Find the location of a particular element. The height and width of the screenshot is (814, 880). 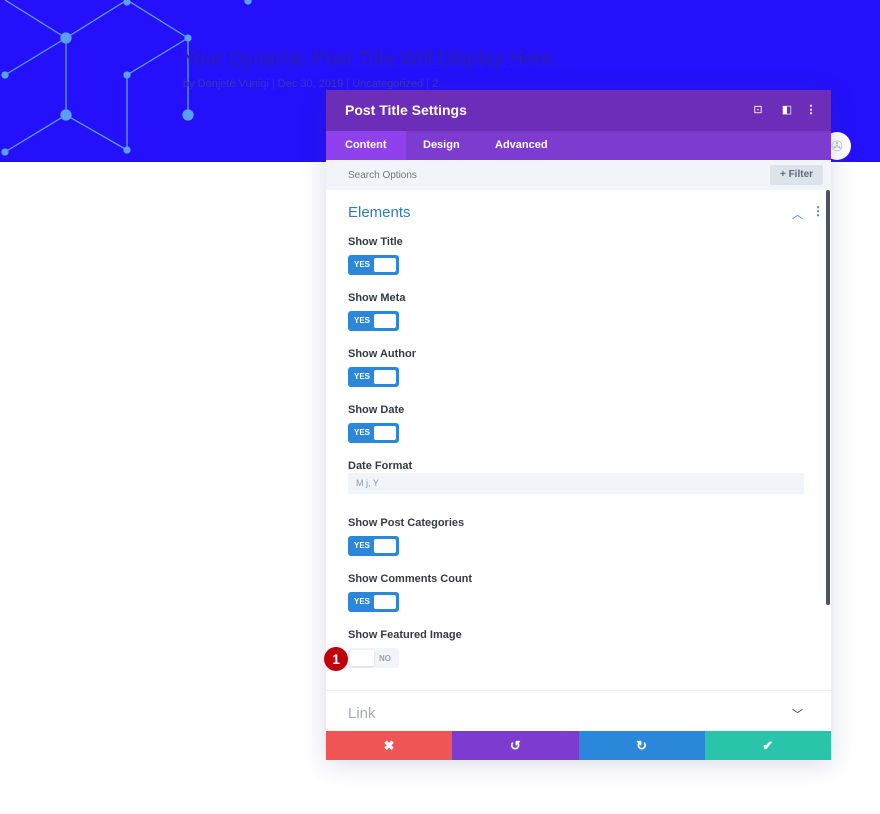

save-icon: ✔ is located at coordinates (768, 745).